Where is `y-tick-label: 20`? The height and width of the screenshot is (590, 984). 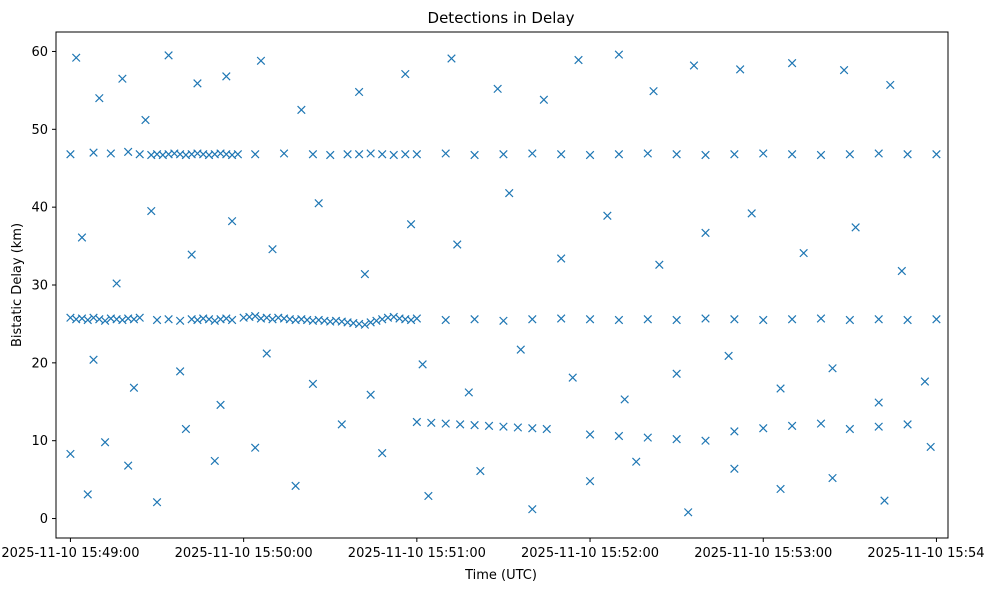
y-tick-label: 20 is located at coordinates (39, 363).